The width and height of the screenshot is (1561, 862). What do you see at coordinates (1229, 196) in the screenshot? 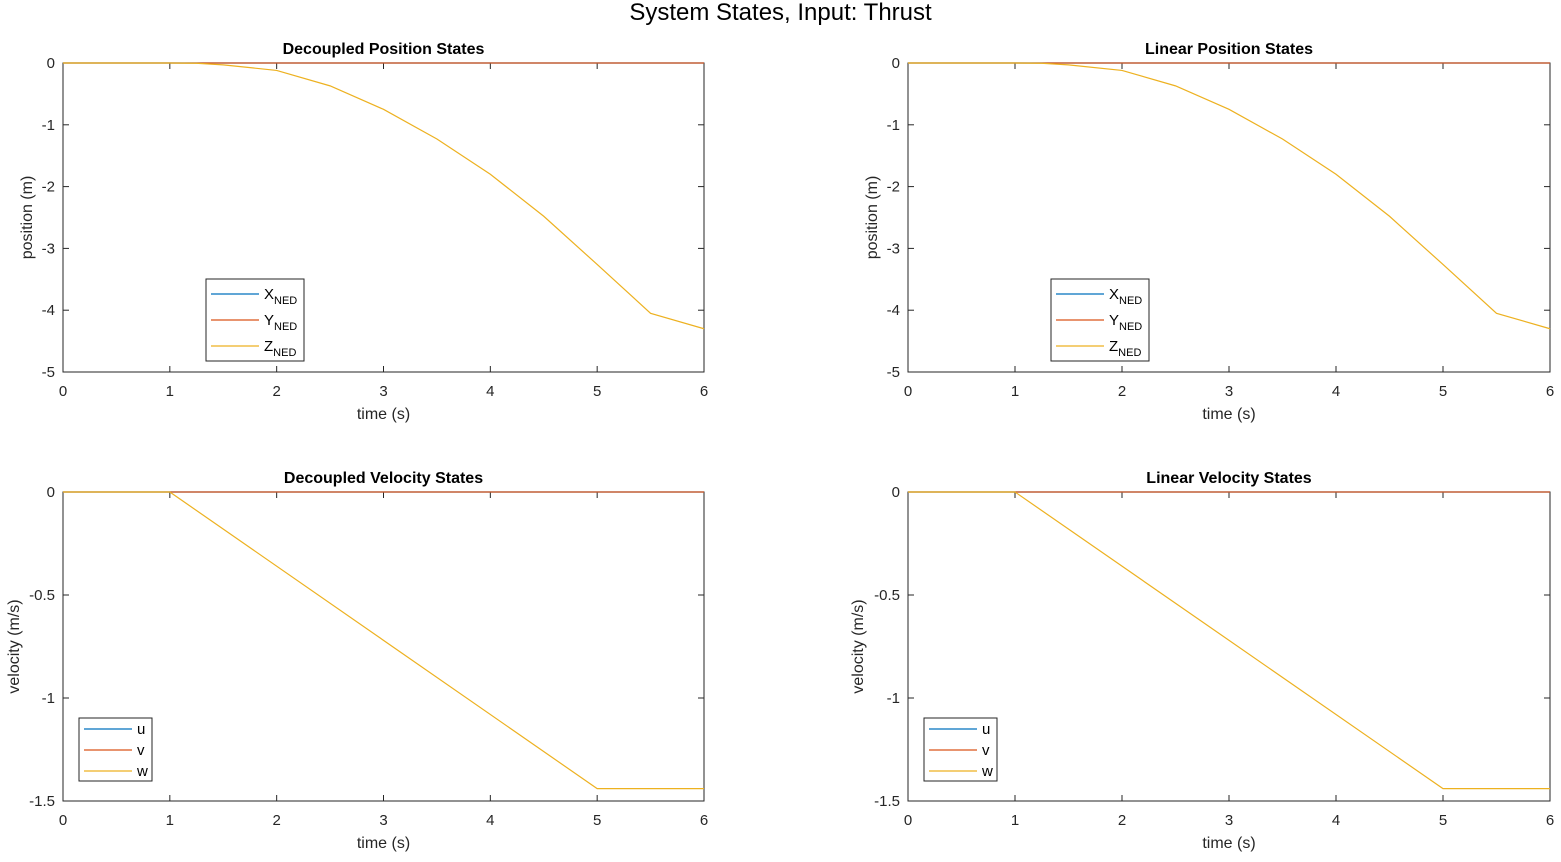
I see `series-line-ZNED` at bounding box center [1229, 196].